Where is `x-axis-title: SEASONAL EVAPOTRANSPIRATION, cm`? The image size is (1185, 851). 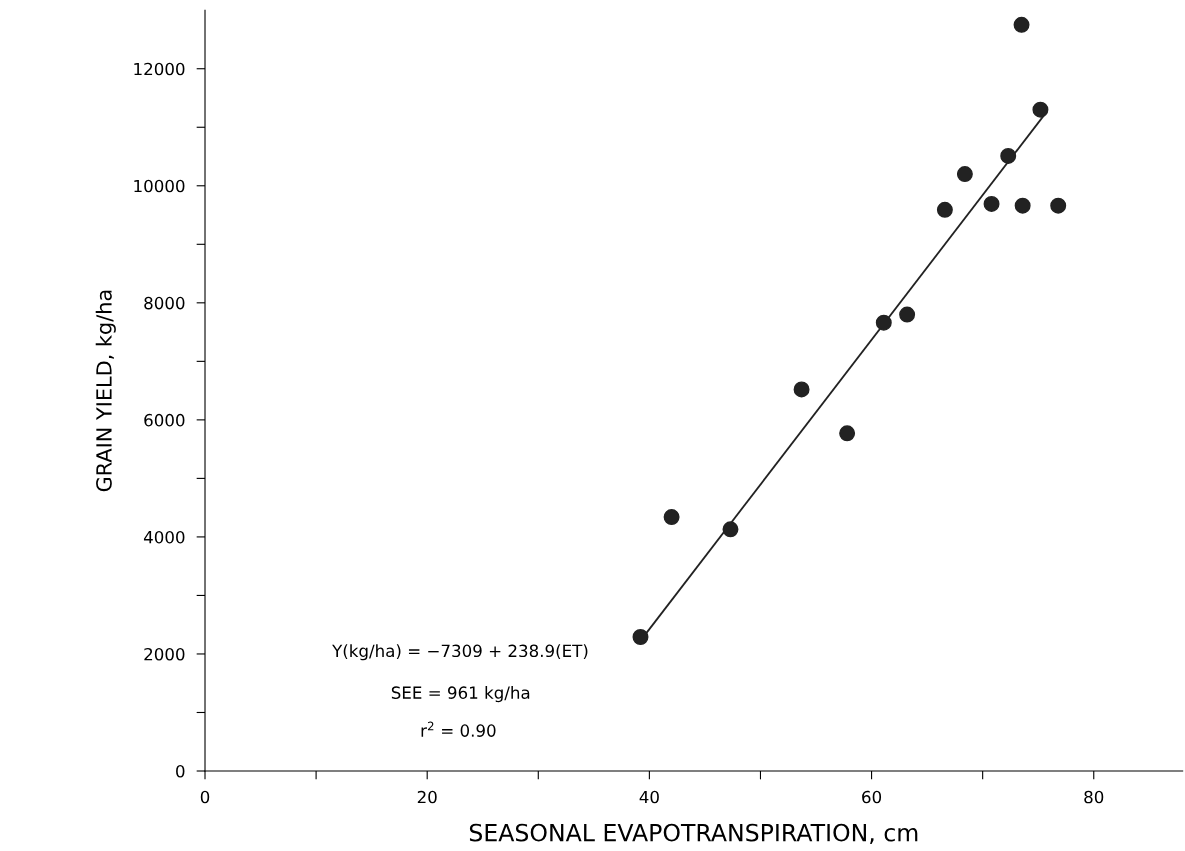 x-axis-title: SEASONAL EVAPOTRANSPIRATION, cm is located at coordinates (693, 833).